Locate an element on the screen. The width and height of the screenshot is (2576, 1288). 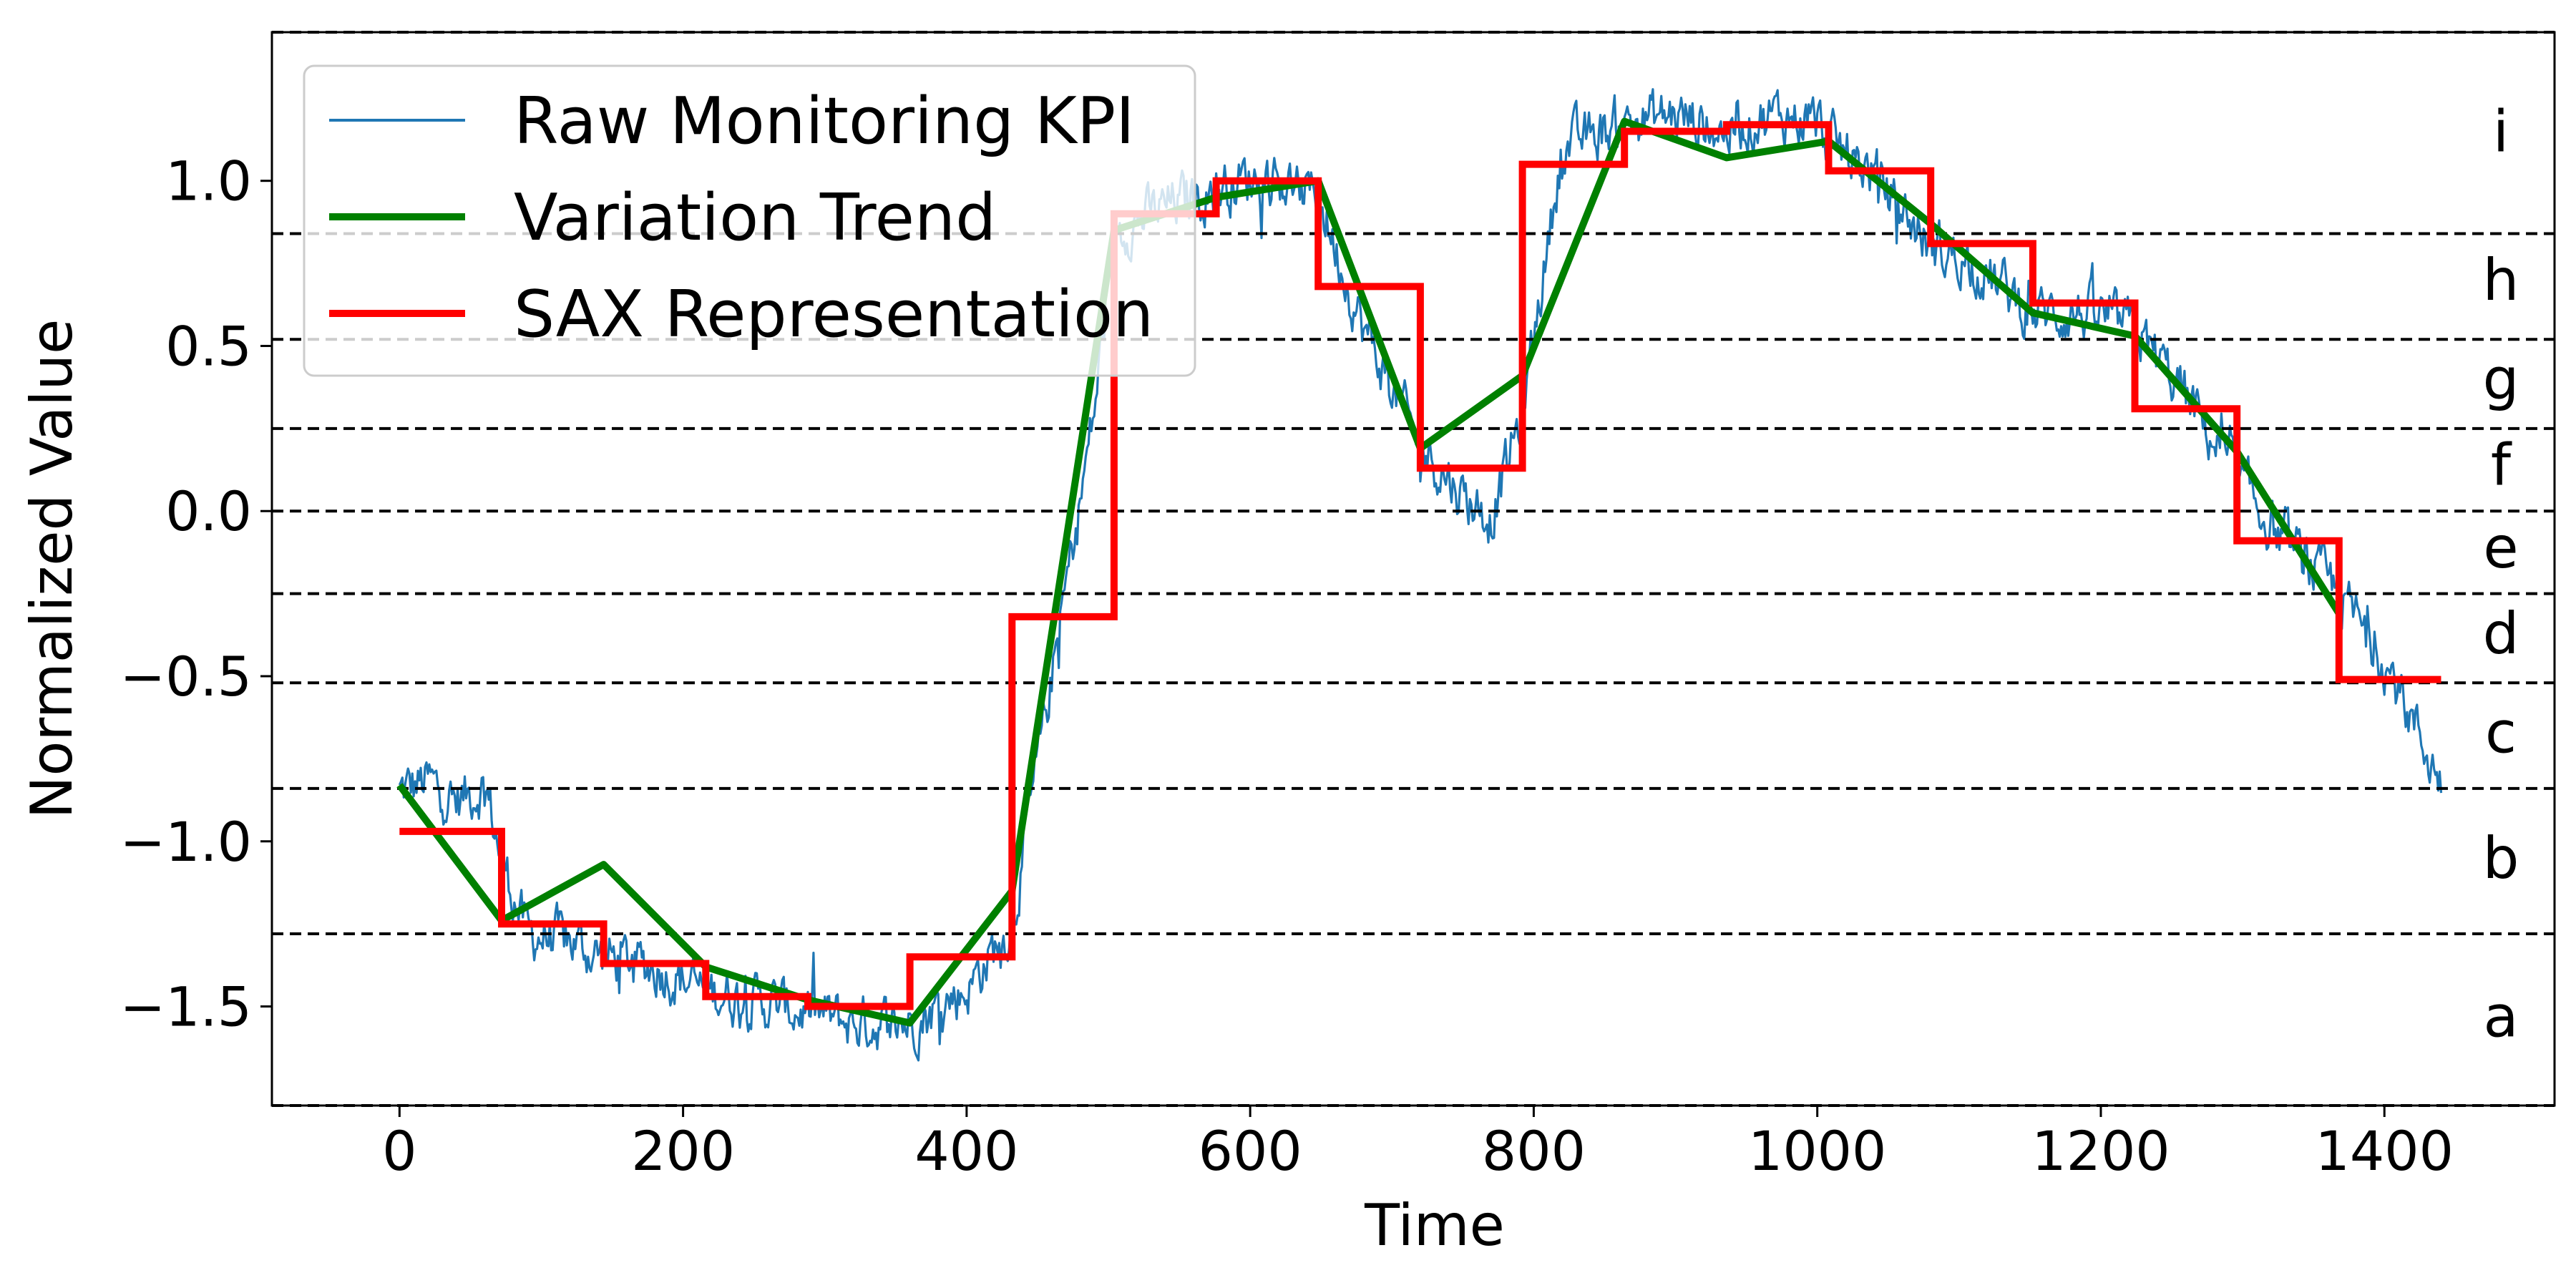
x-axis-label: Time is located at coordinates (1434, 1225).